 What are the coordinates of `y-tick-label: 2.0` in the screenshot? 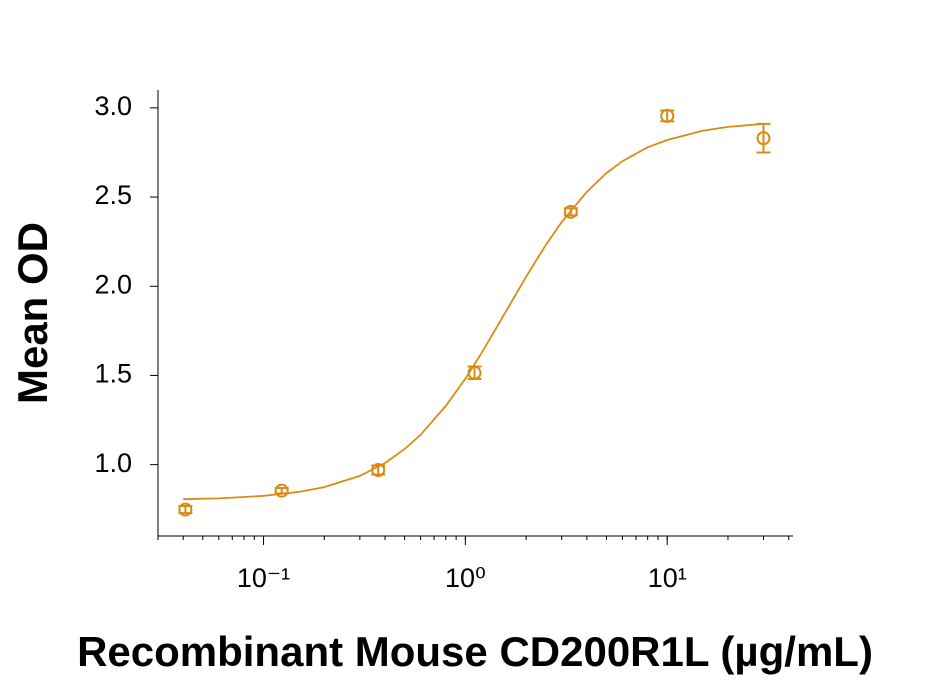 It's located at (113, 284).